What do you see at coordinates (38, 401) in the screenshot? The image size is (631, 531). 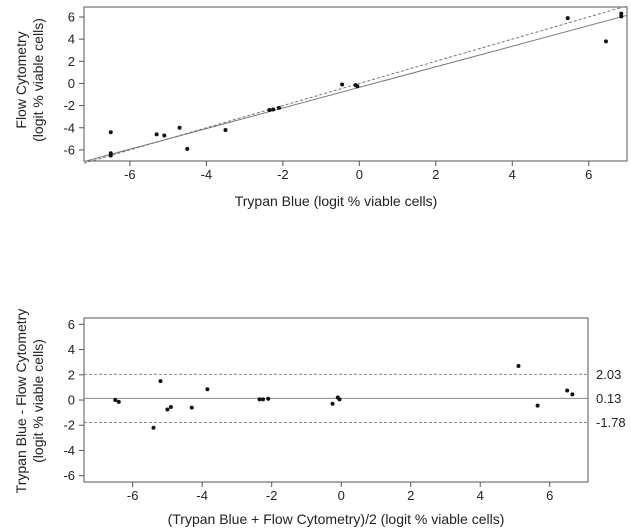 I see `y-axis-label-bottom-line2: (logit % viable cells)` at bounding box center [38, 401].